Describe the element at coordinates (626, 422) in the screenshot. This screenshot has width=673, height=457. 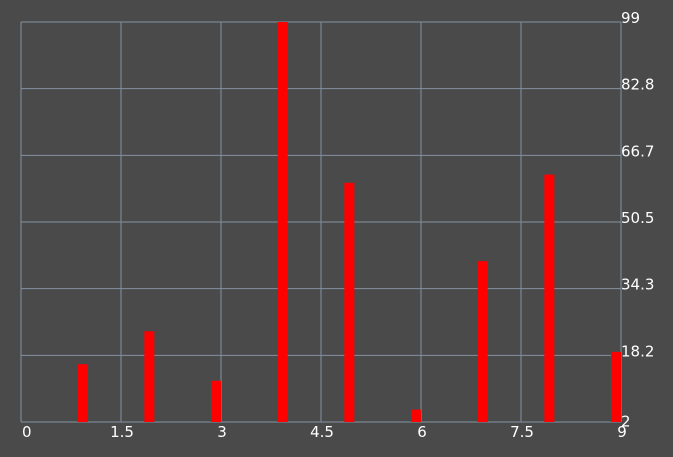
I see `y-tick-label: 2` at that location.